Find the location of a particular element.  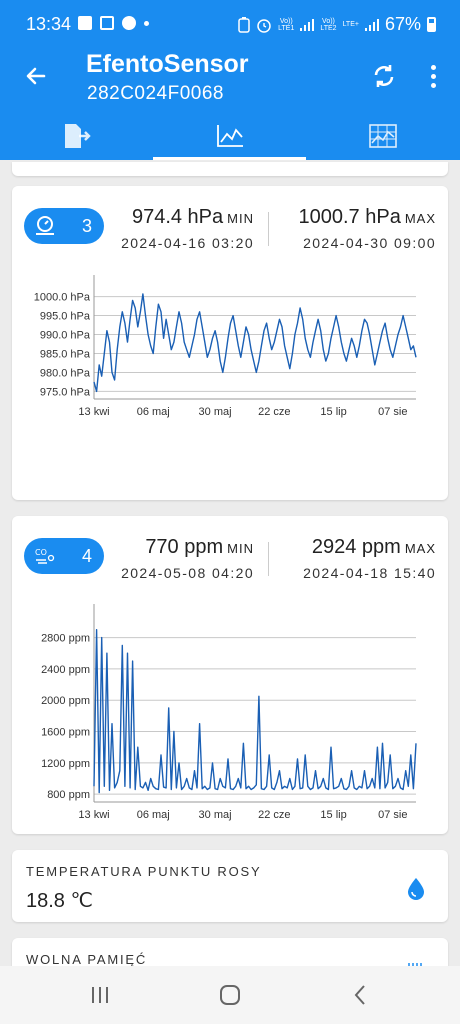

battery-saver-icon is located at coordinates (244, 24).